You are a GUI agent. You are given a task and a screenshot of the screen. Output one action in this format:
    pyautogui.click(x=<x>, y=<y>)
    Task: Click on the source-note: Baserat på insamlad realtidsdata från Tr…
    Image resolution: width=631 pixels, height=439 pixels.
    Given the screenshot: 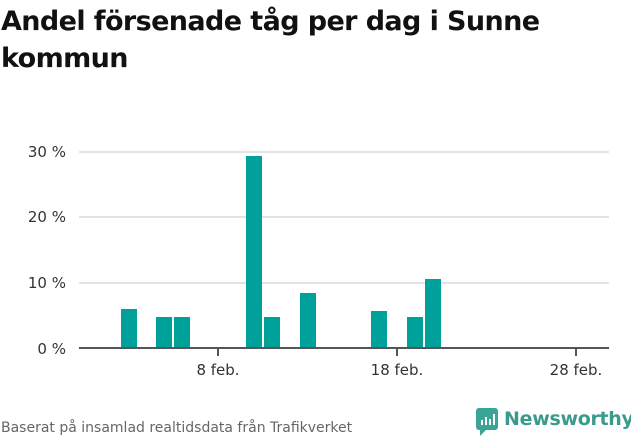 What is the action you would take?
    pyautogui.click(x=177, y=428)
    